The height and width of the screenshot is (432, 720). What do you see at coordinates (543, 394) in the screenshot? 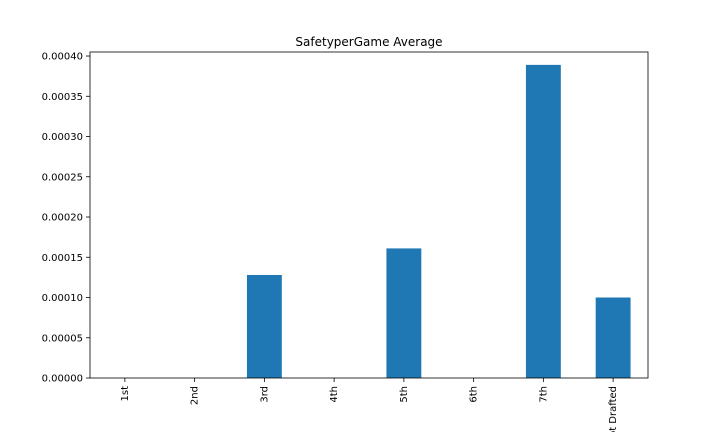
I see `x-tick-label-6: 7th` at bounding box center [543, 394].